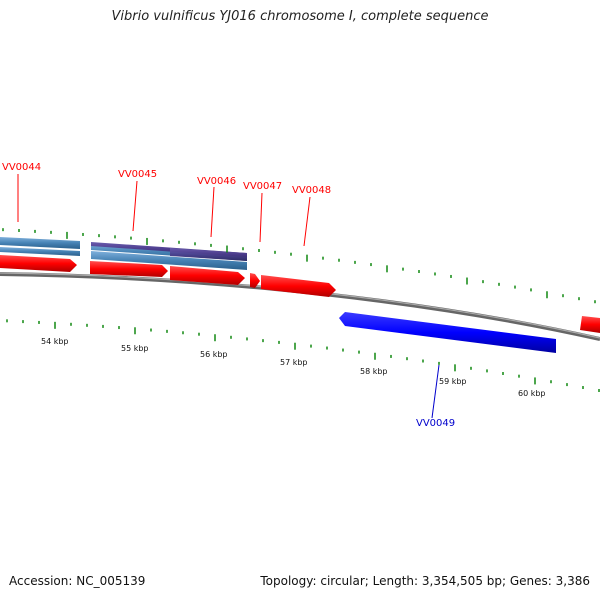 This screenshot has height=600, width=600. I want to click on scale-label-59kbp: 59 kbp, so click(453, 381).